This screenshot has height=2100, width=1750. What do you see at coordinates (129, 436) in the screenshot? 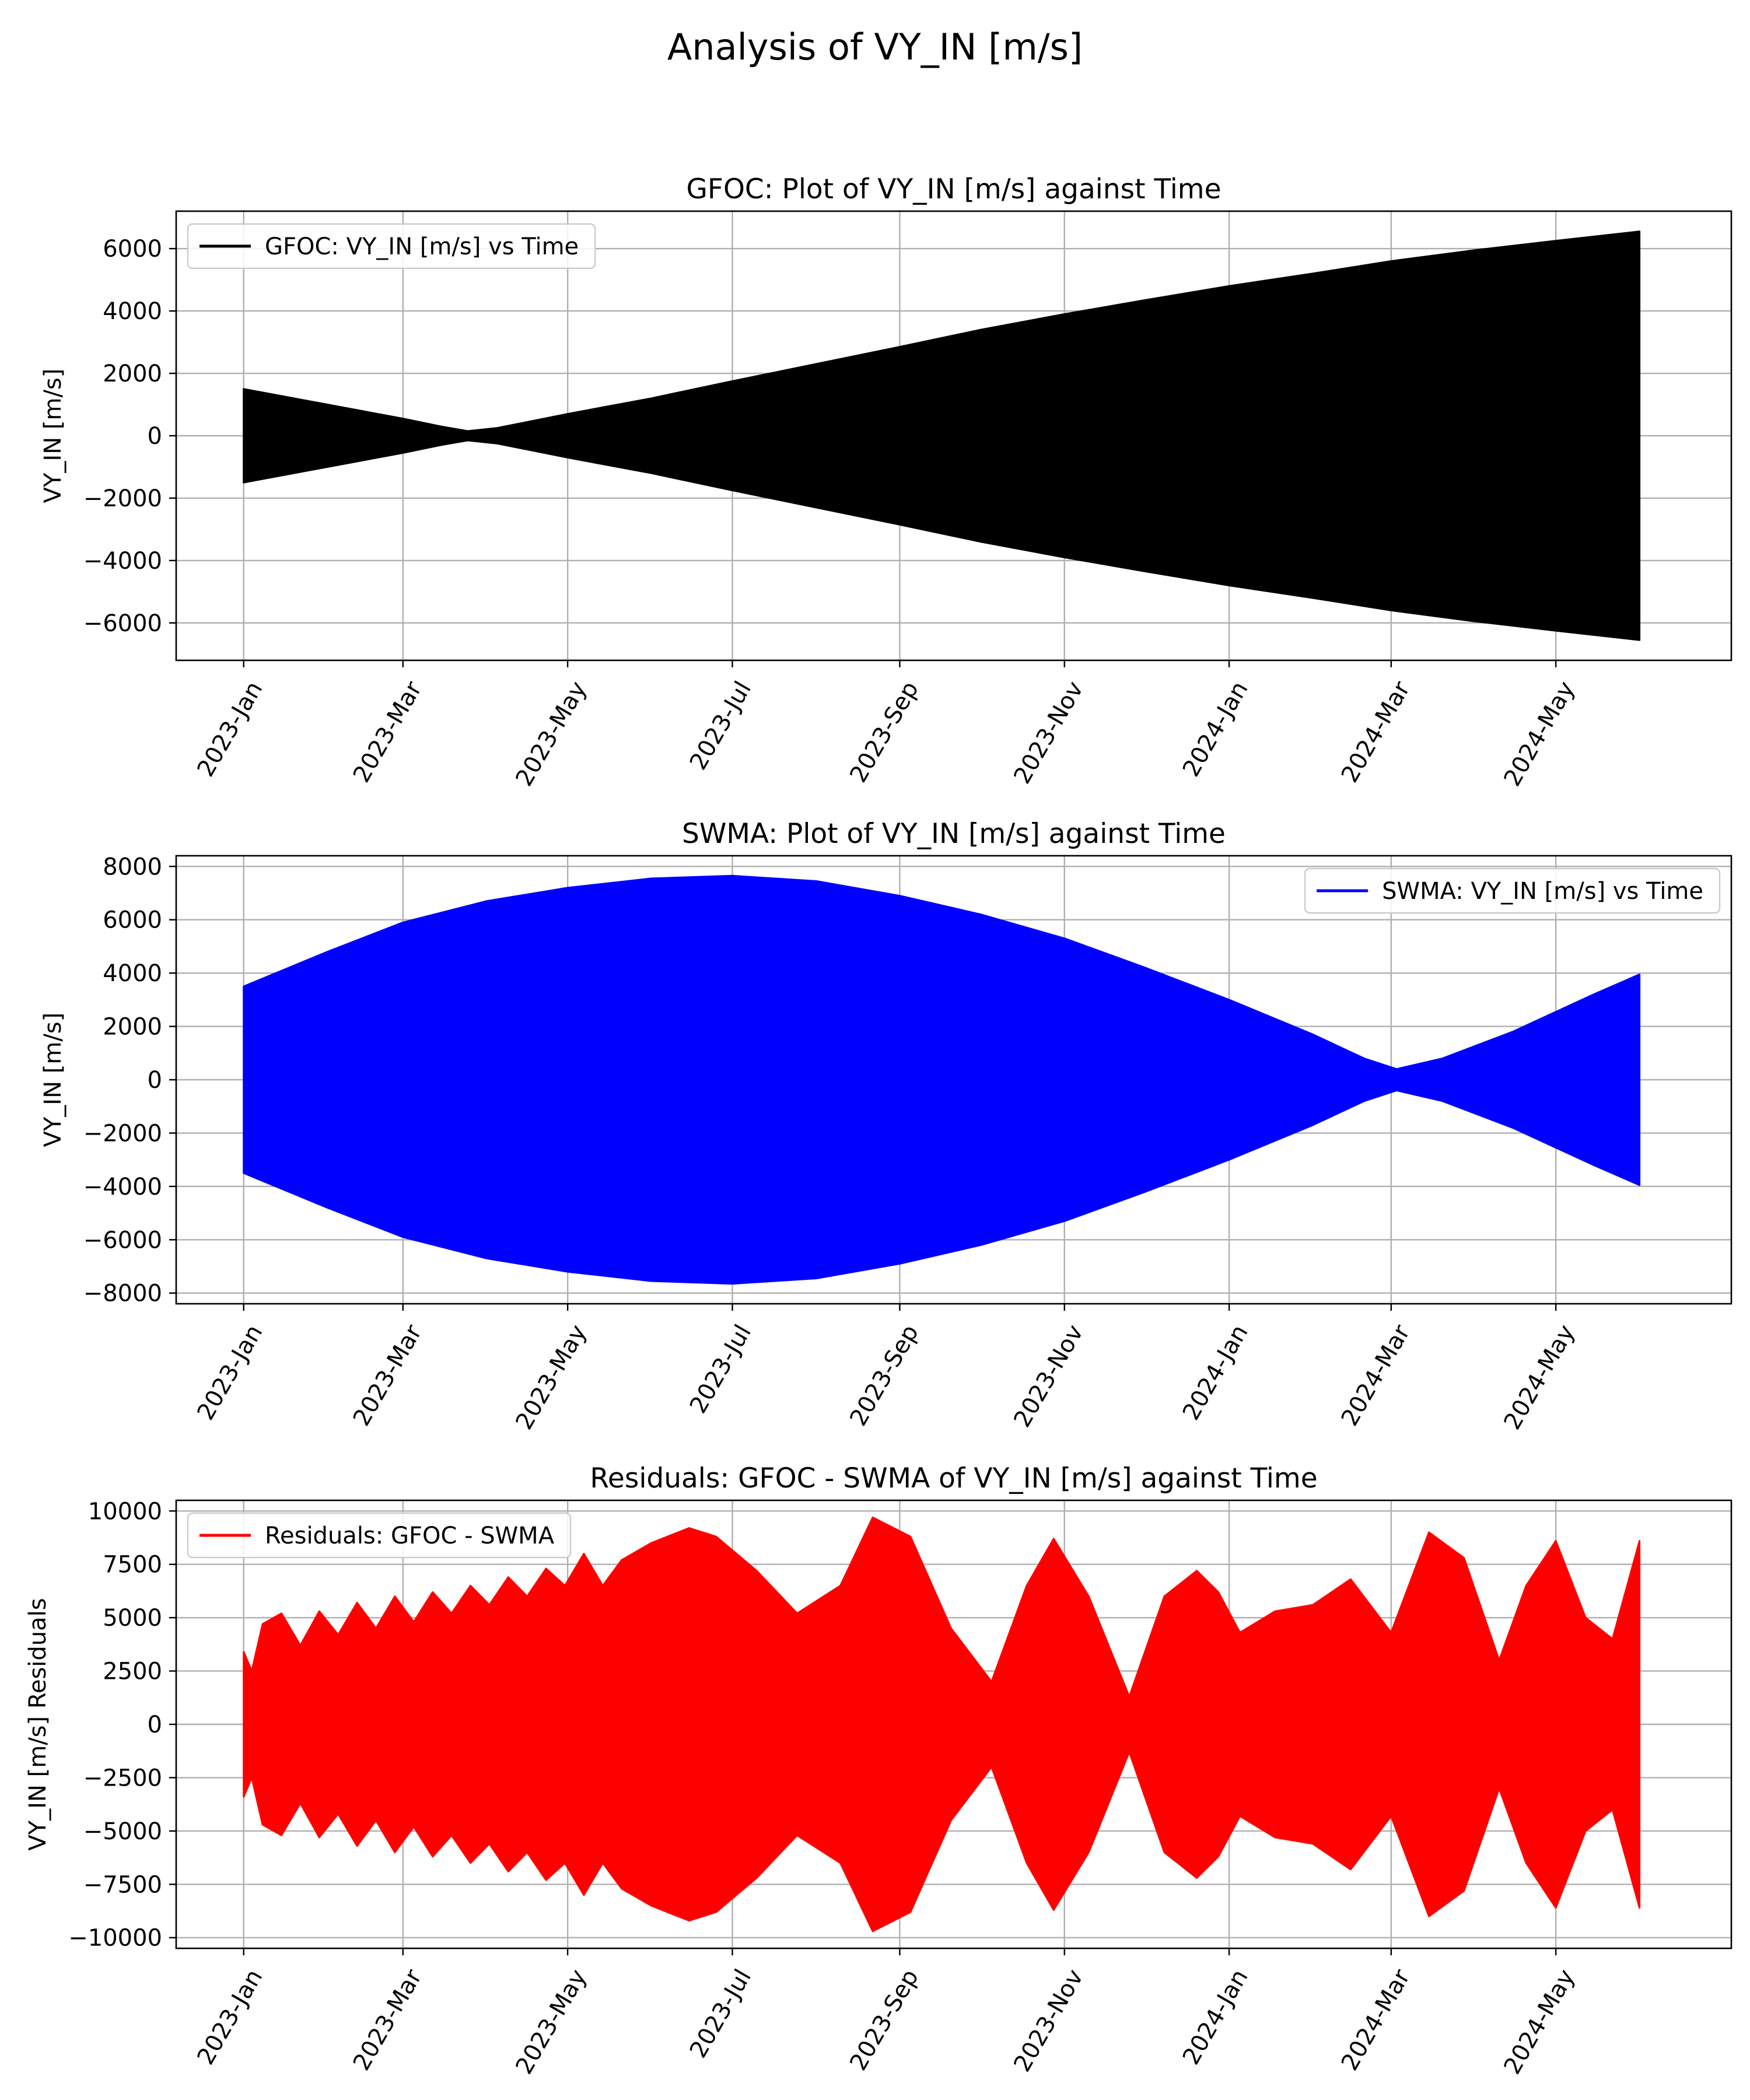
I see `y-axis-ticks: −6000 −4000 −2000 0 2000 4000 6000` at bounding box center [129, 436].